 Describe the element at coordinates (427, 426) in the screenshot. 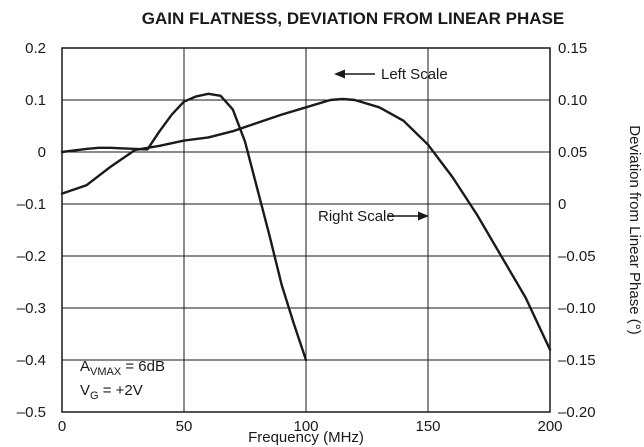

I see `x-tick-label: 150` at that location.